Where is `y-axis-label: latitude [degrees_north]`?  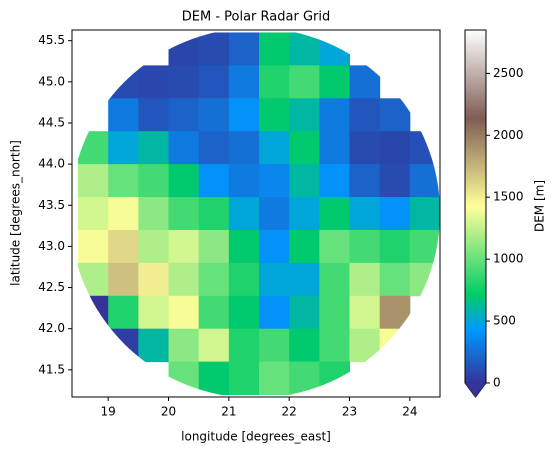
y-axis-label: latitude [degrees_north] is located at coordinates (16, 213).